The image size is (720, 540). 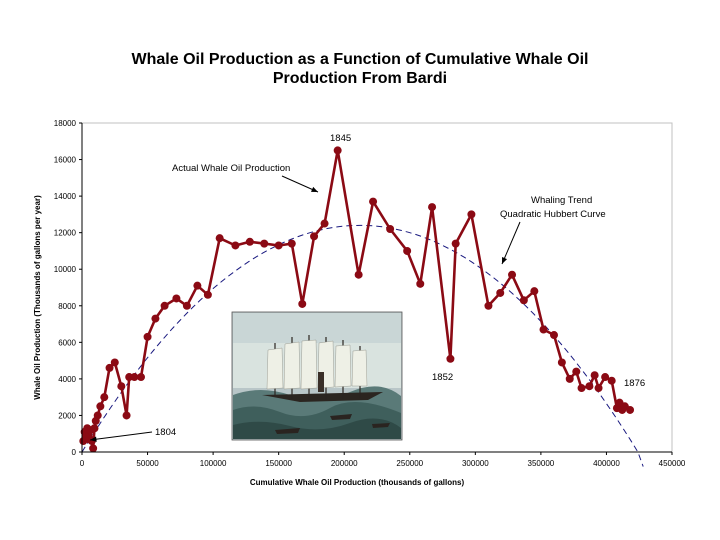 I want to click on year-1804-label: 1804, so click(x=165, y=432).